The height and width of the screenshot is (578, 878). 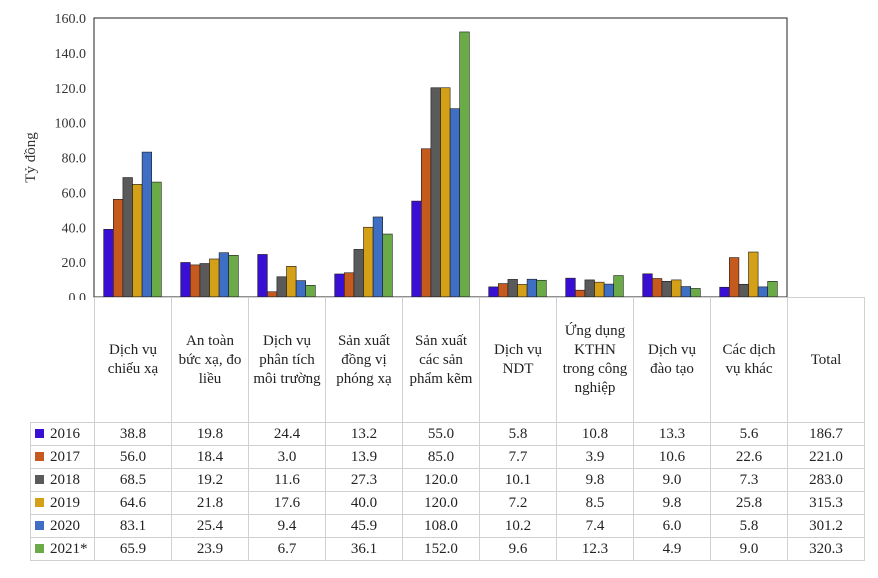 I want to click on value-cell: 108.0, so click(x=441, y=526).